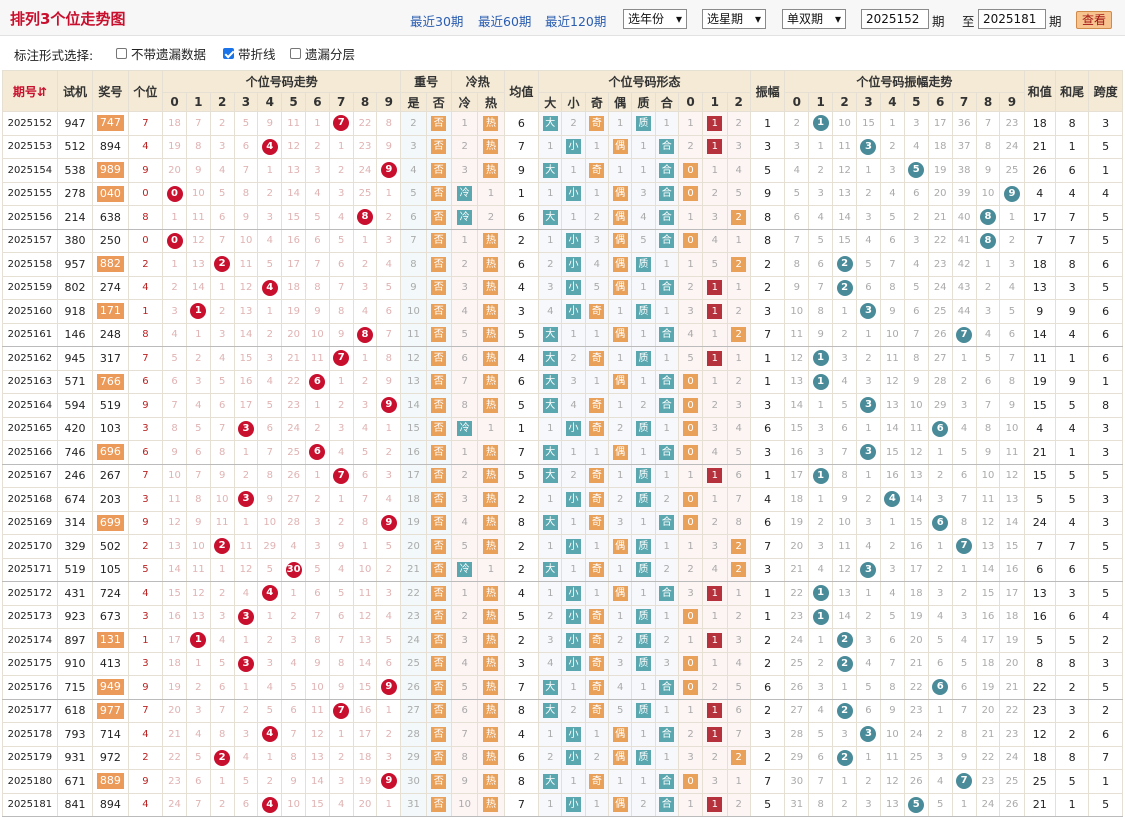 This screenshot has width=1125, height=817. I want to click on hotcold-badge: 热, so click(491, 640).